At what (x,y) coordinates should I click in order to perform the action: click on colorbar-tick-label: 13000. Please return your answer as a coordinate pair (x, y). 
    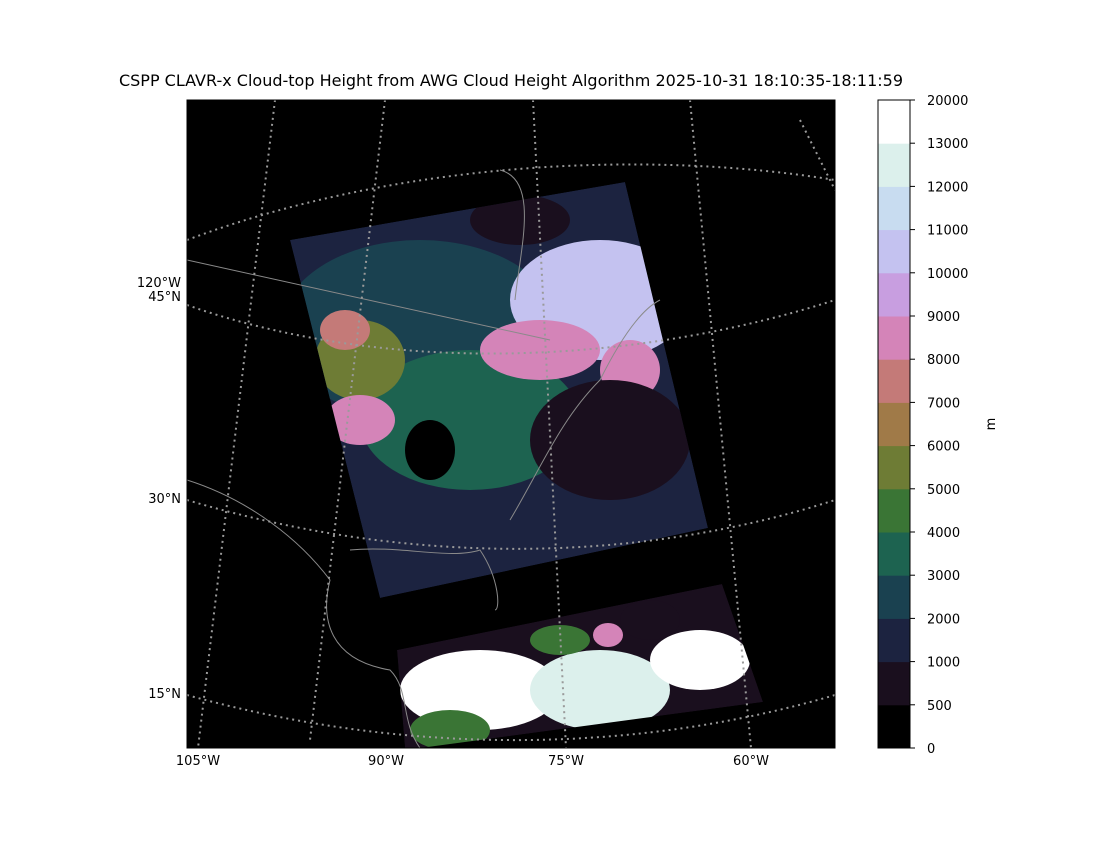
    Looking at the image, I should click on (947, 144).